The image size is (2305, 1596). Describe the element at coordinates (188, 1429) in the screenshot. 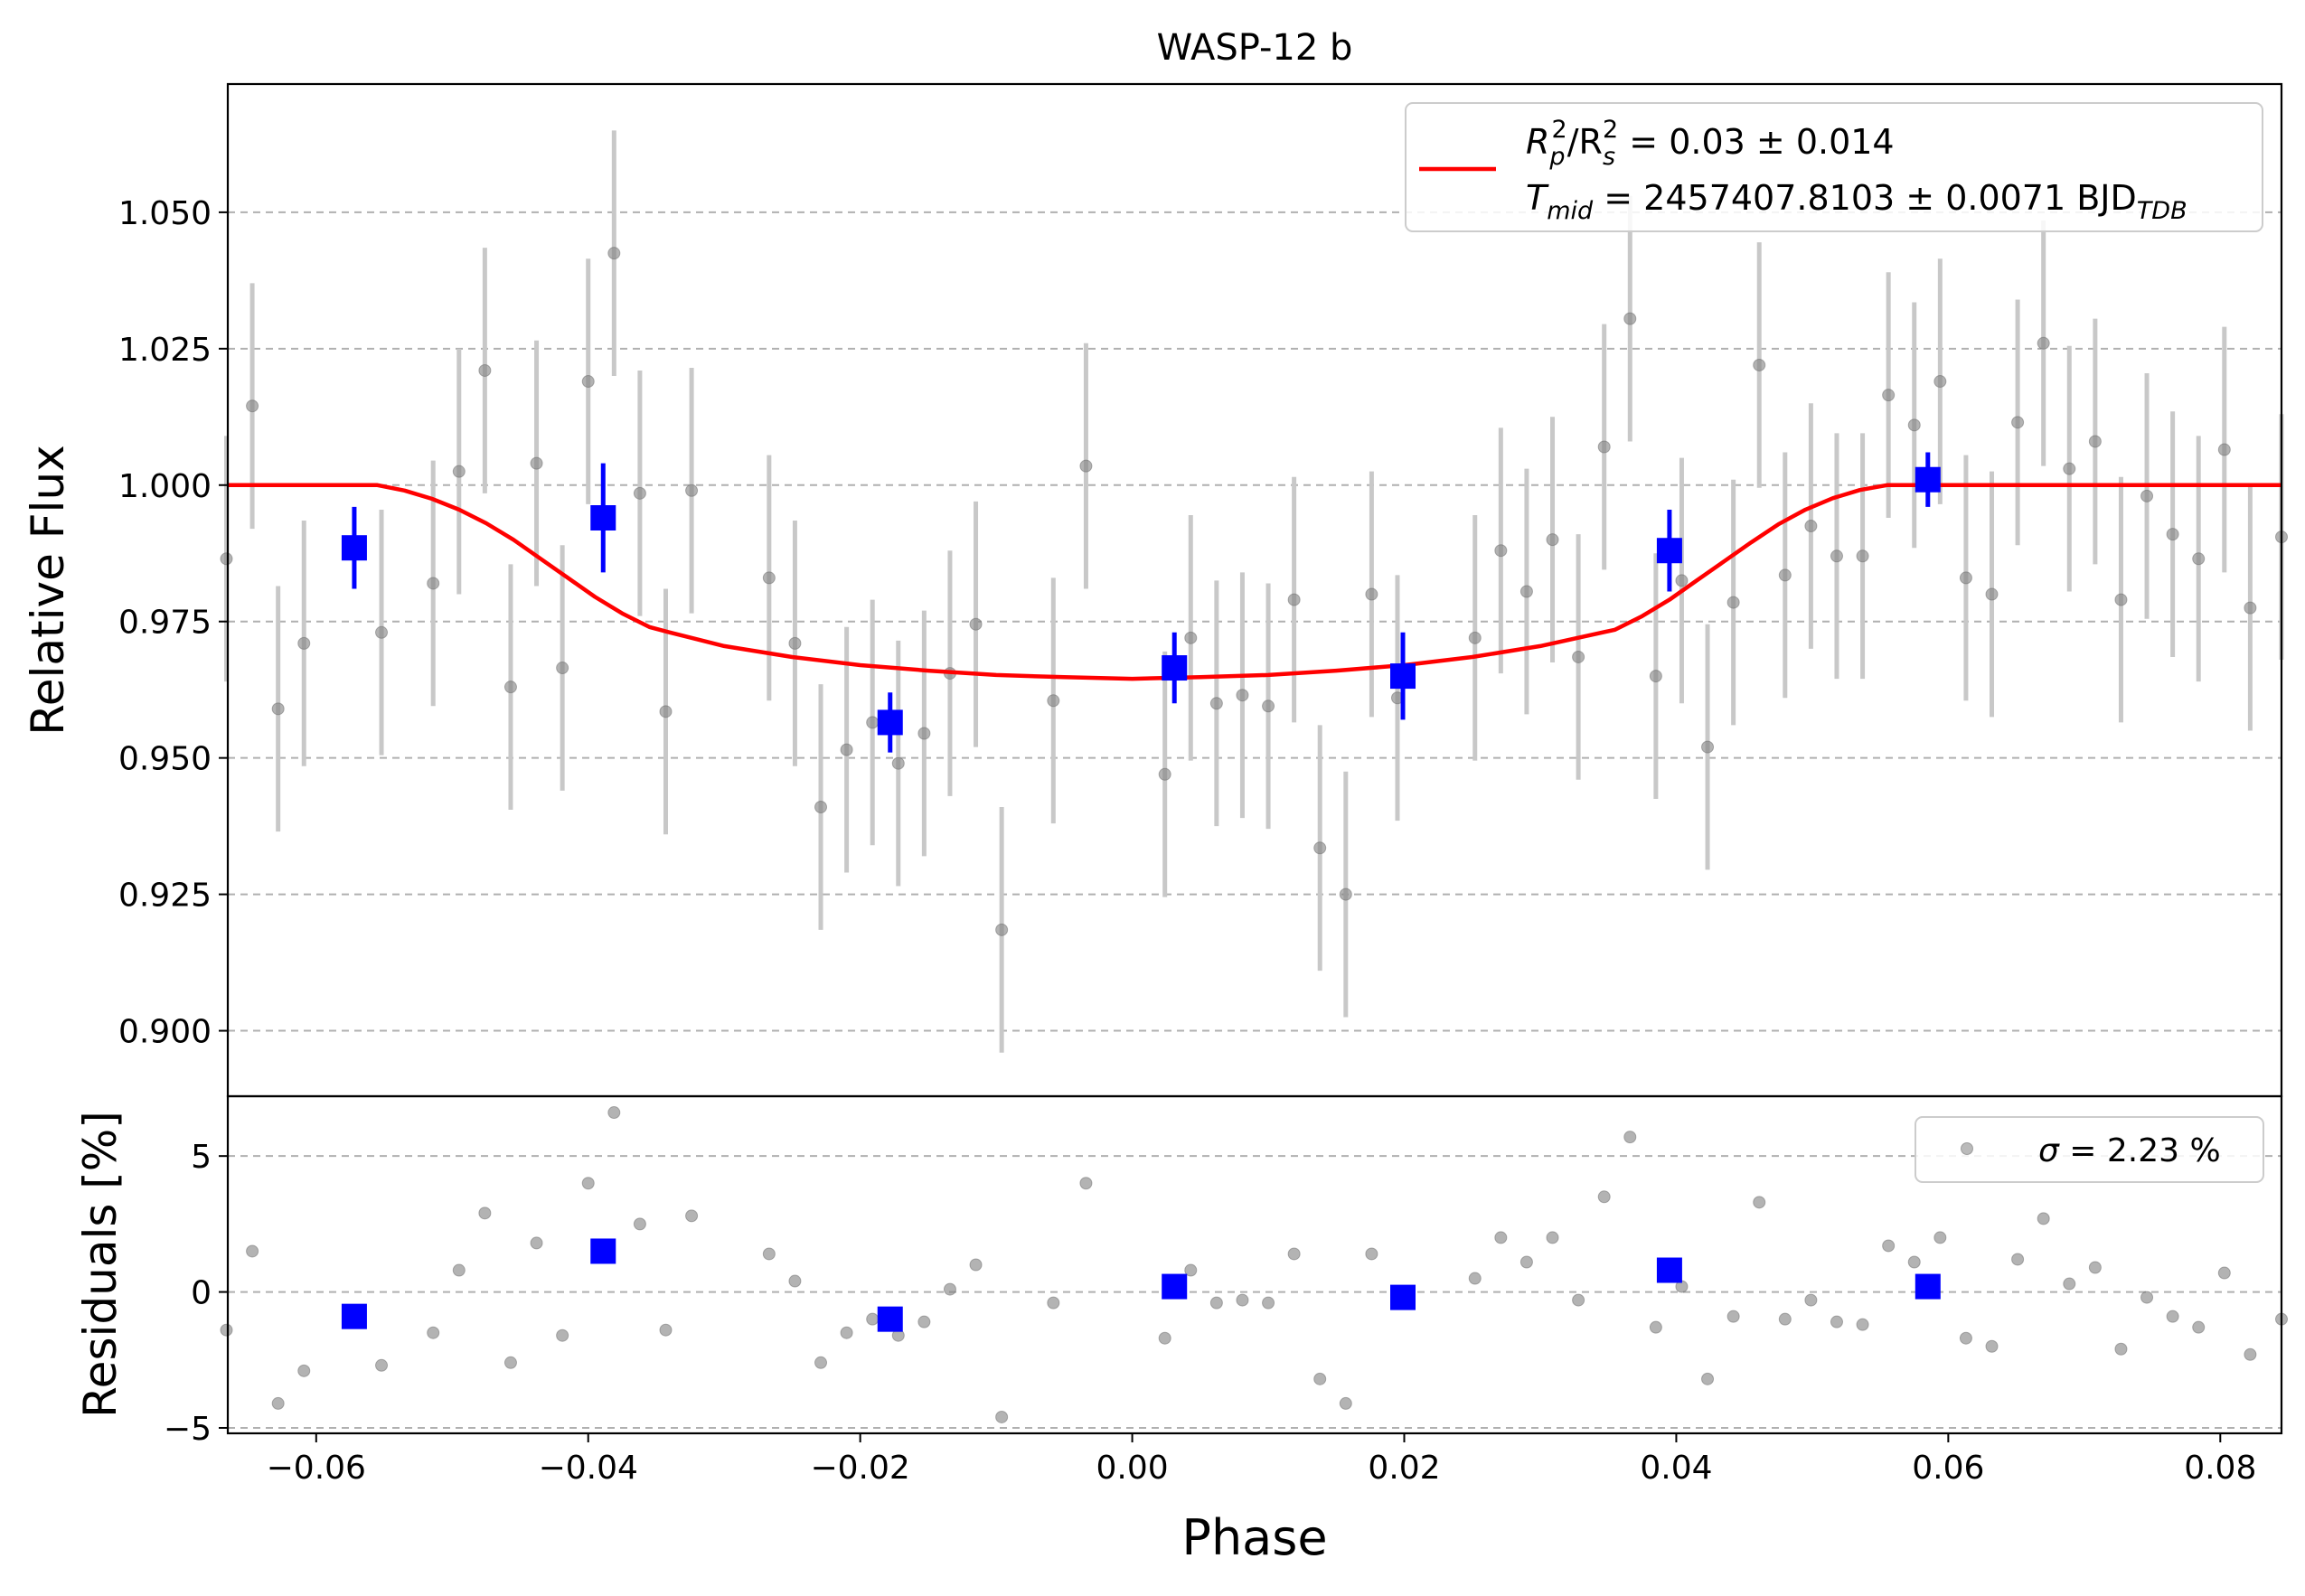

I see `bottom-y-tick-label: −5` at that location.